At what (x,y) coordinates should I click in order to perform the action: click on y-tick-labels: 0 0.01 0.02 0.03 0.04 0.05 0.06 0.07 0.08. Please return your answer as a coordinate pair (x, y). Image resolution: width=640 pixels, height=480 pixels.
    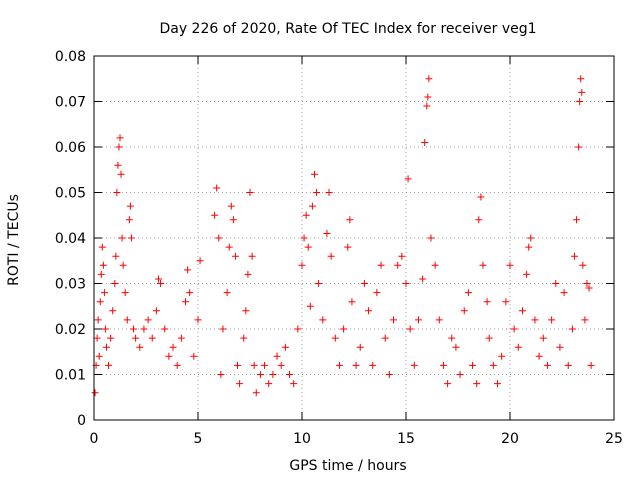
    Looking at the image, I should click on (70, 239).